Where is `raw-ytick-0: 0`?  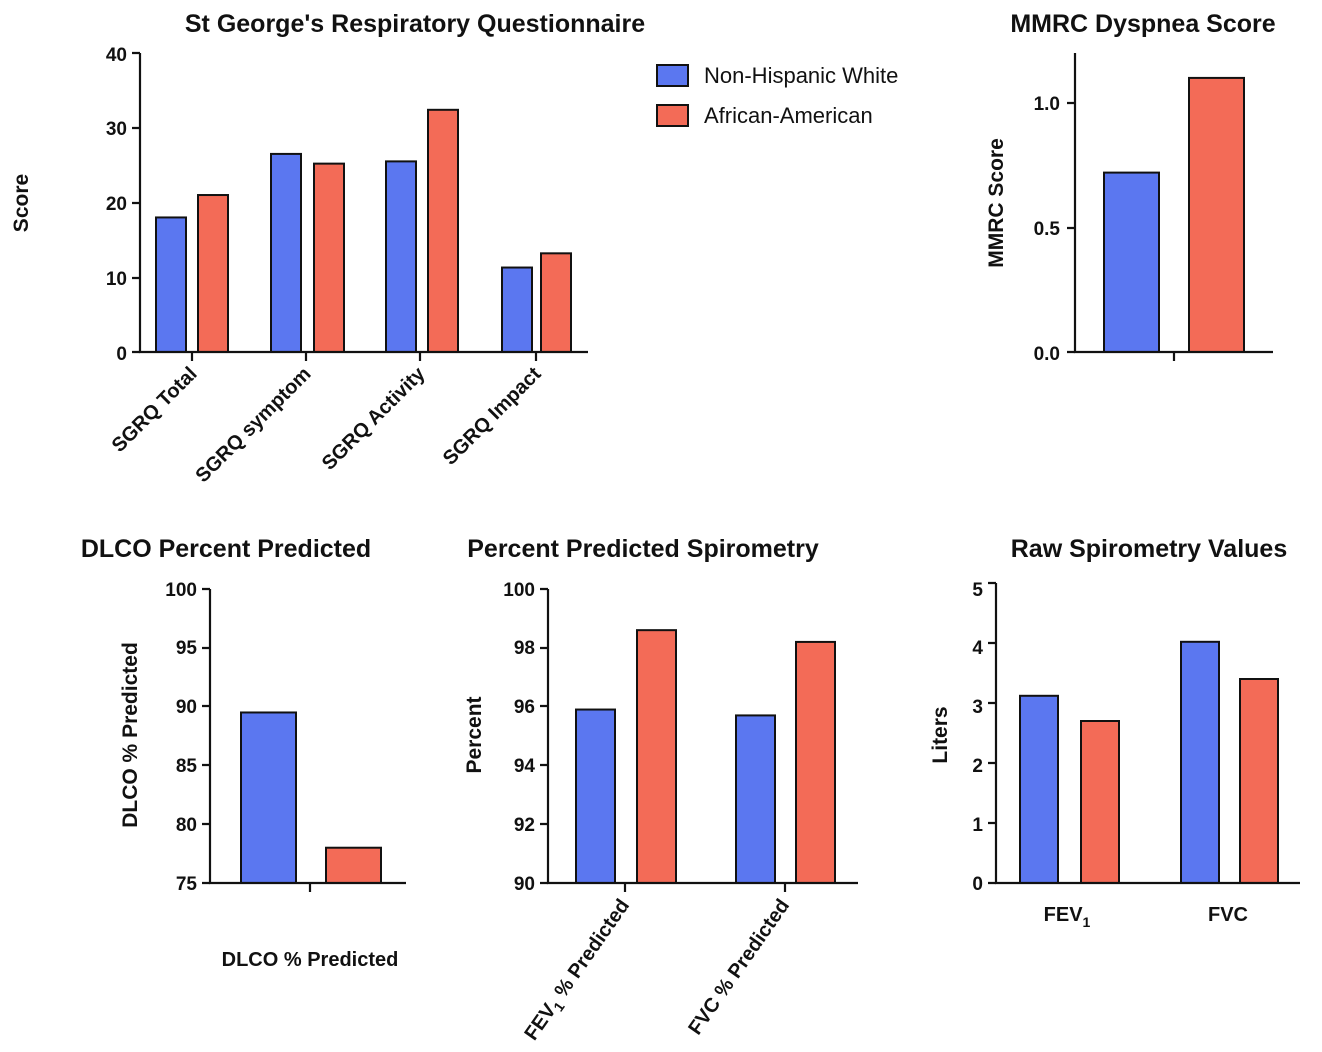
raw-ytick-0: 0 is located at coordinates (977, 884).